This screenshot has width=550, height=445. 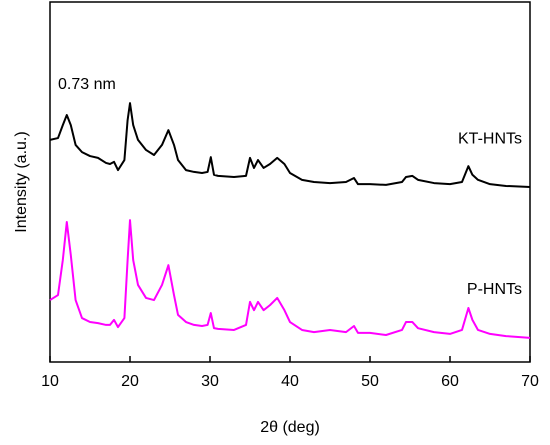 What do you see at coordinates (290, 427) in the screenshot?
I see `x-axis-label: 2θ (deg)` at bounding box center [290, 427].